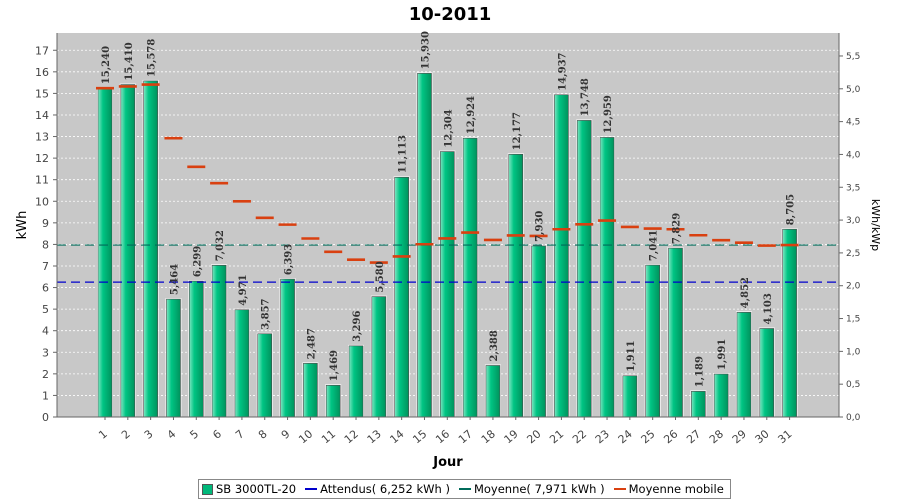  What do you see at coordinates (152, 58) in the screenshot?
I see `bar-value-label: 15,578` at bounding box center [152, 58].